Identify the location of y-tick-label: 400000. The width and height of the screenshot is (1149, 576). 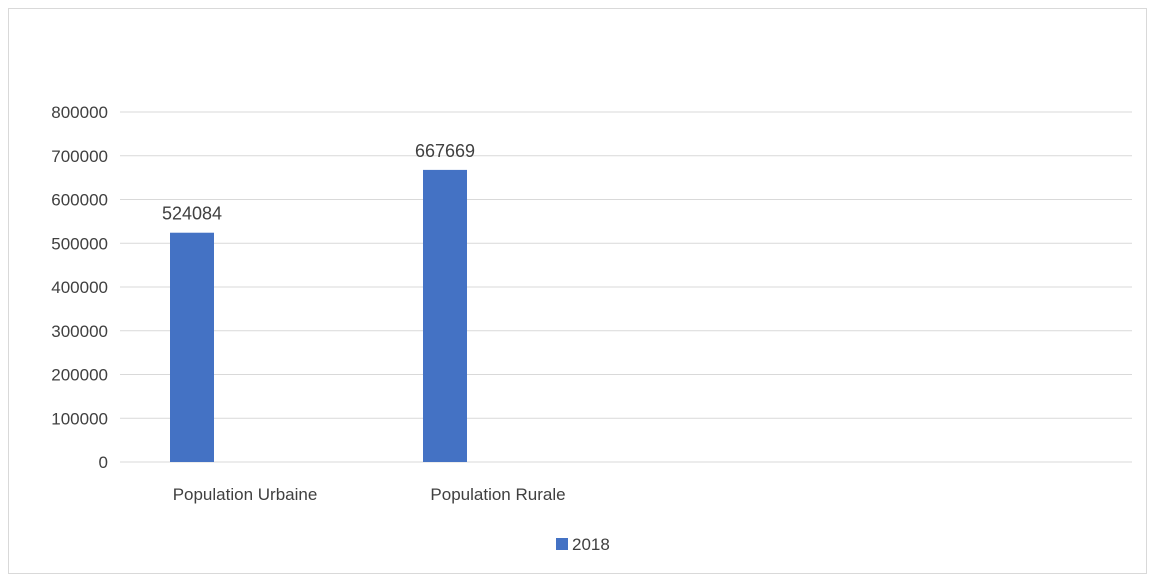
(79, 287).